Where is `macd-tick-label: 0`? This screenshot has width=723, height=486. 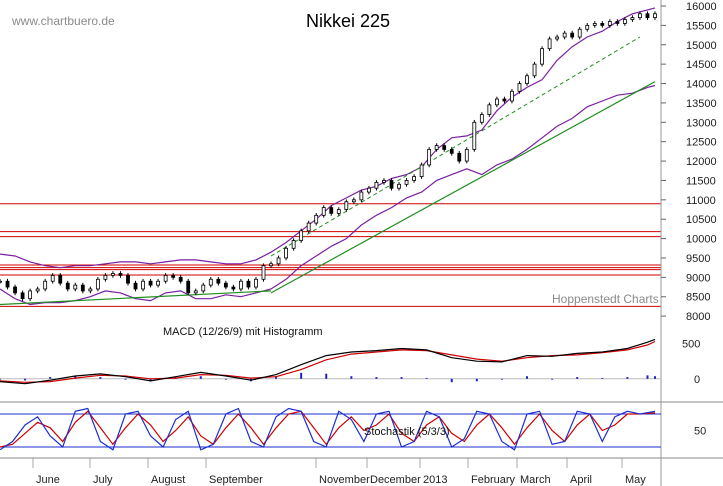
macd-tick-label: 0 is located at coordinates (697, 380).